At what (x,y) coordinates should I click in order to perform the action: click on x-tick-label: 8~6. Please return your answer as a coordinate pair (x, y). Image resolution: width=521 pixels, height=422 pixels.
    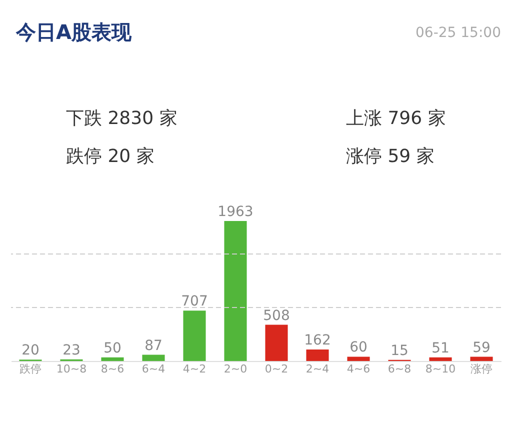
    Looking at the image, I should click on (112, 369).